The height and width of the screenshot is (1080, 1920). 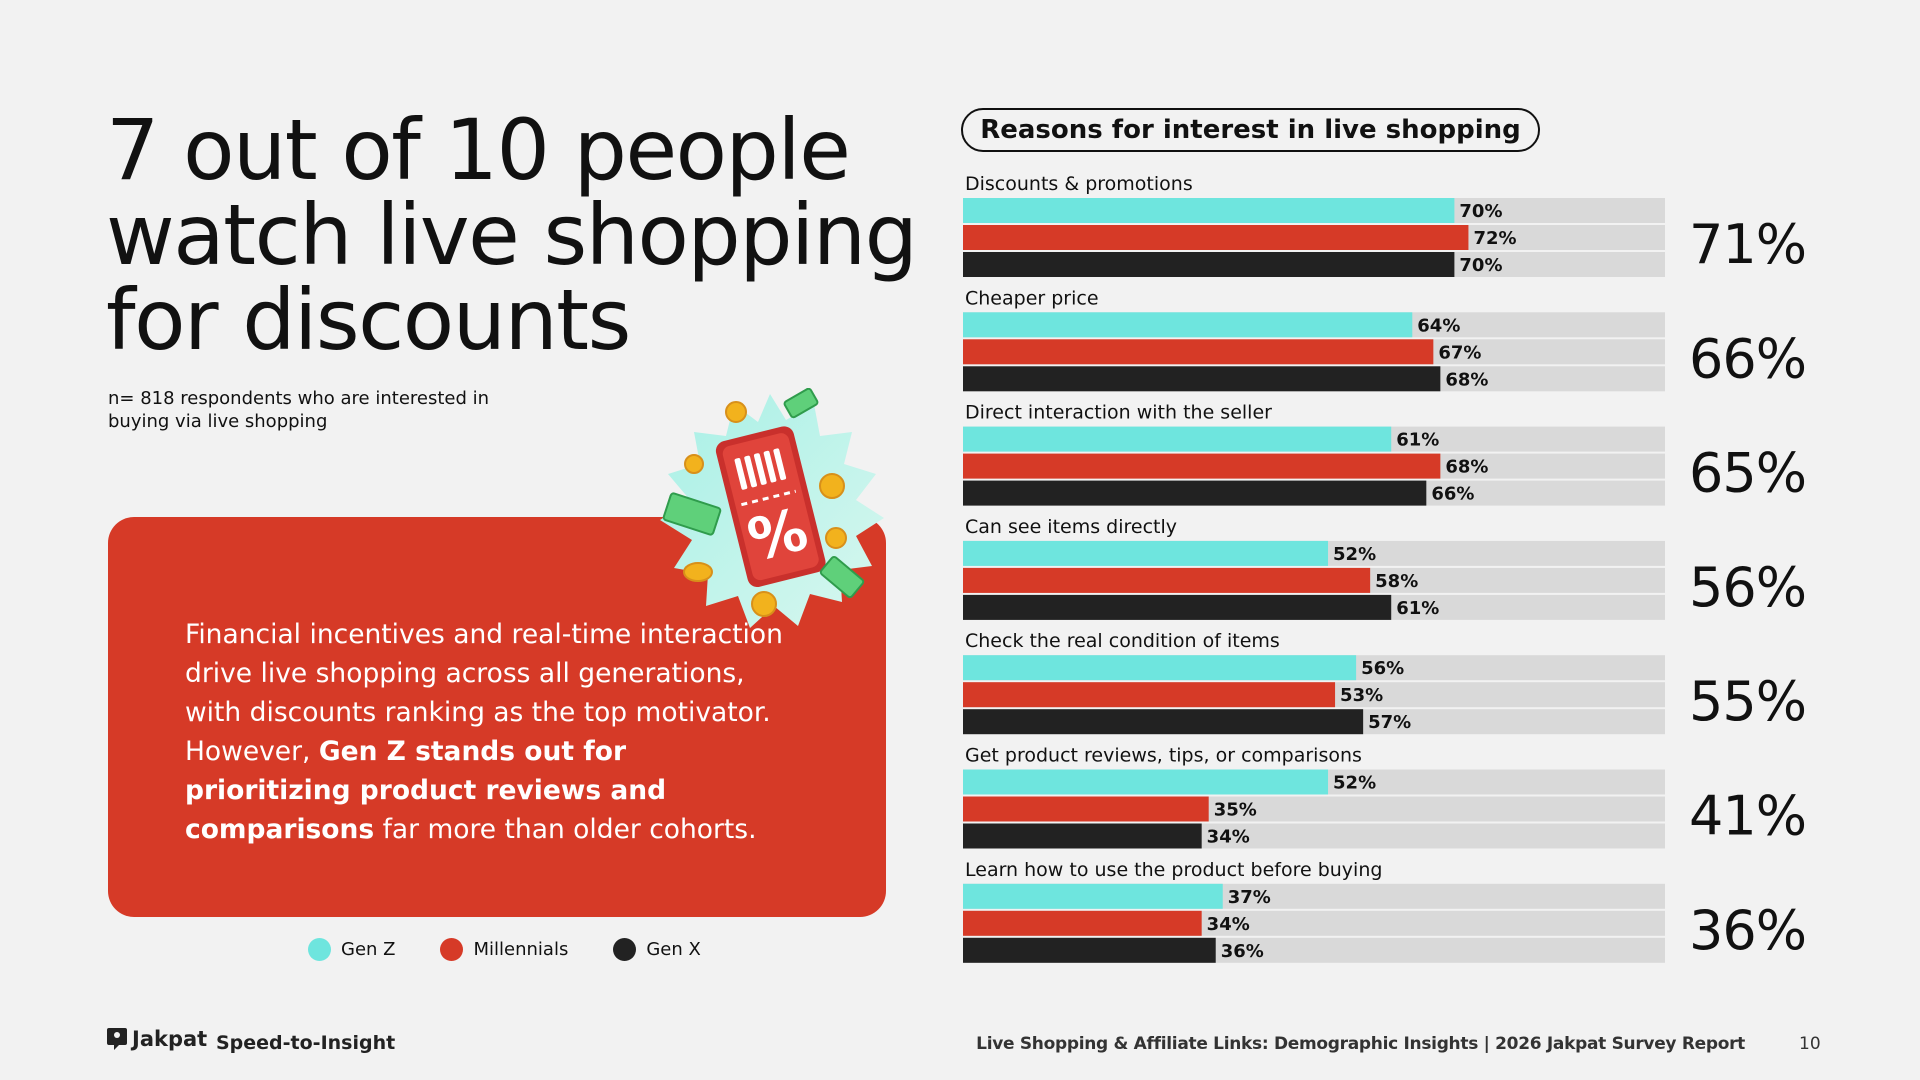 What do you see at coordinates (1452, 494) in the screenshot?
I see `data-label: 66%` at bounding box center [1452, 494].